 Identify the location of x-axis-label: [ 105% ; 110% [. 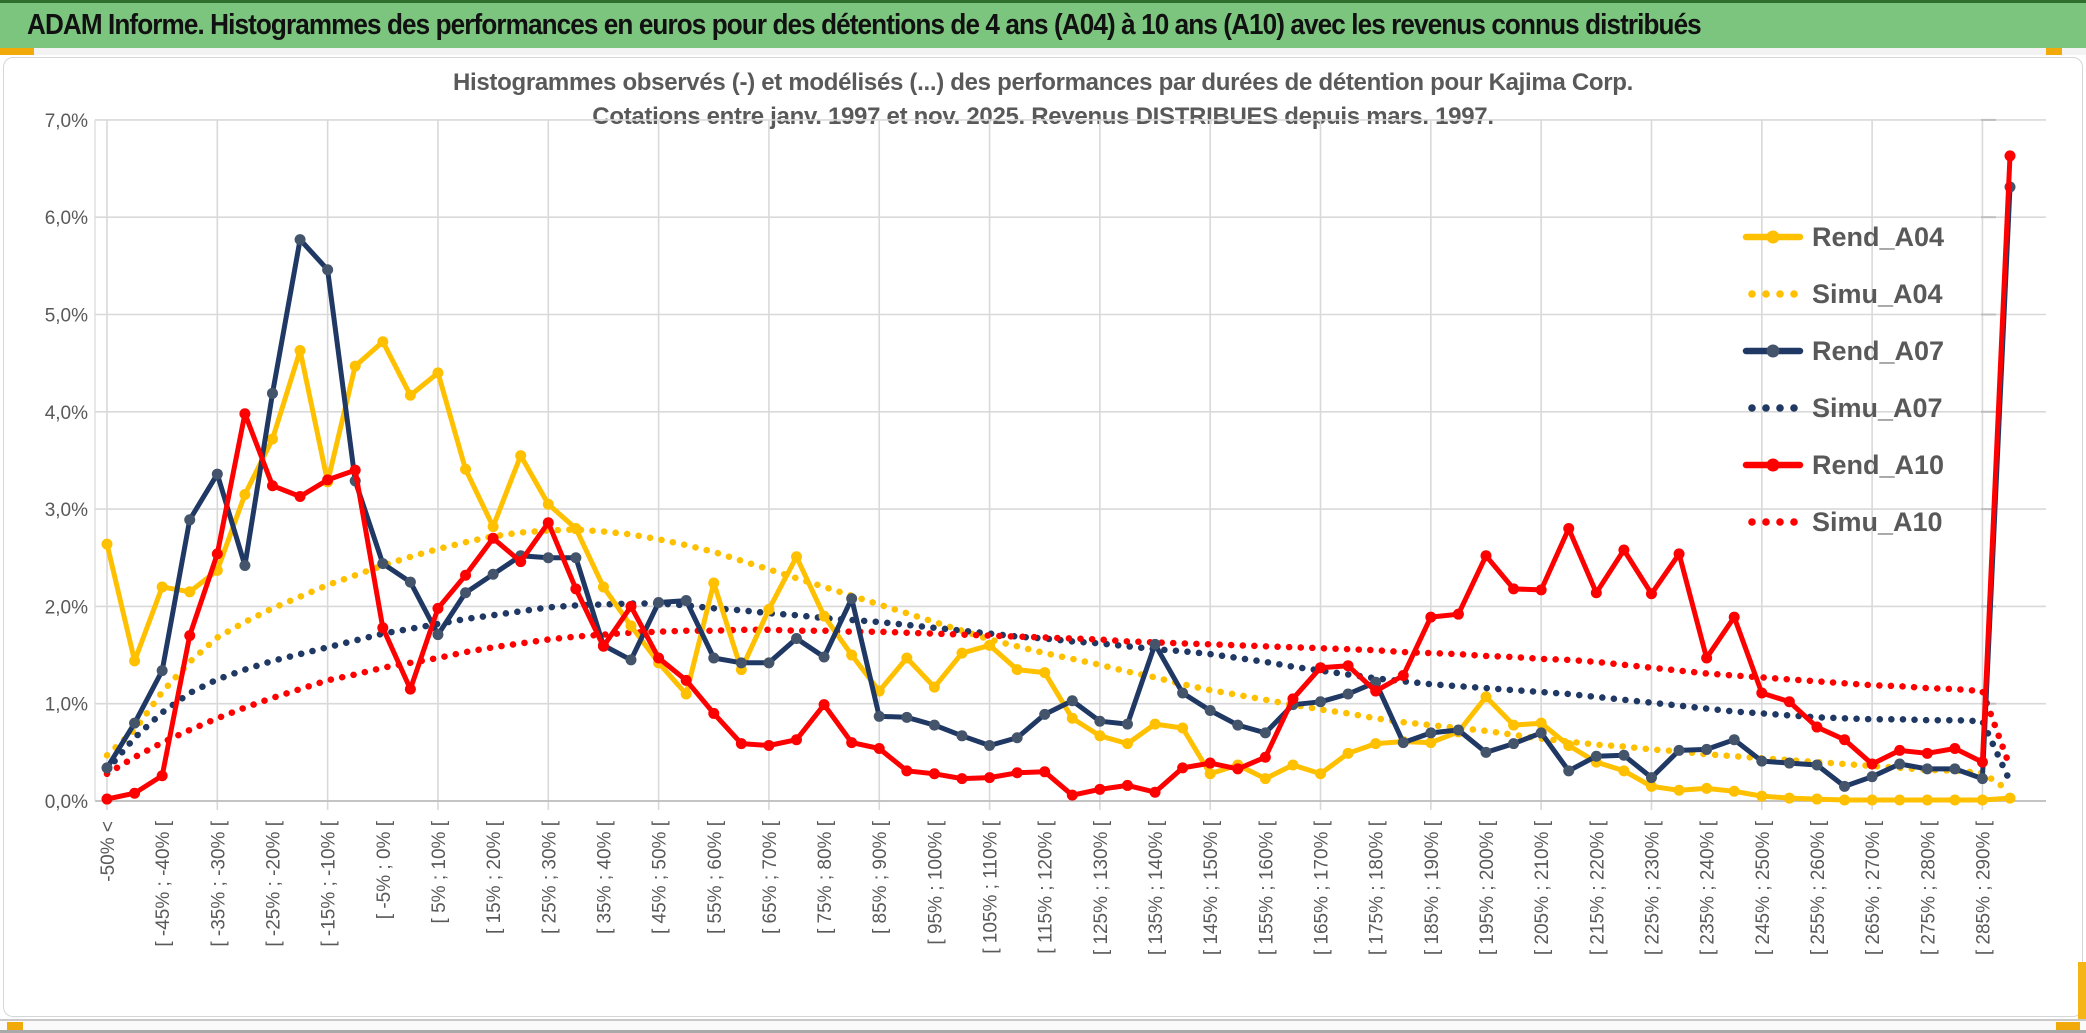
(991, 886).